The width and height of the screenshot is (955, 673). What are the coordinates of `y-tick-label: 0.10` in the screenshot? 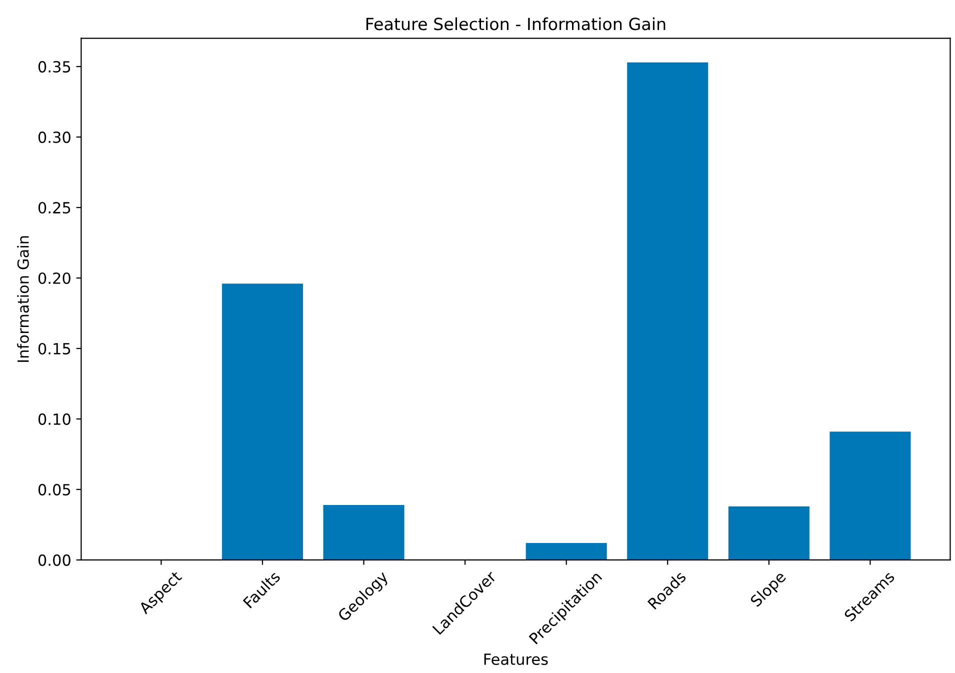 It's located at (54, 419).